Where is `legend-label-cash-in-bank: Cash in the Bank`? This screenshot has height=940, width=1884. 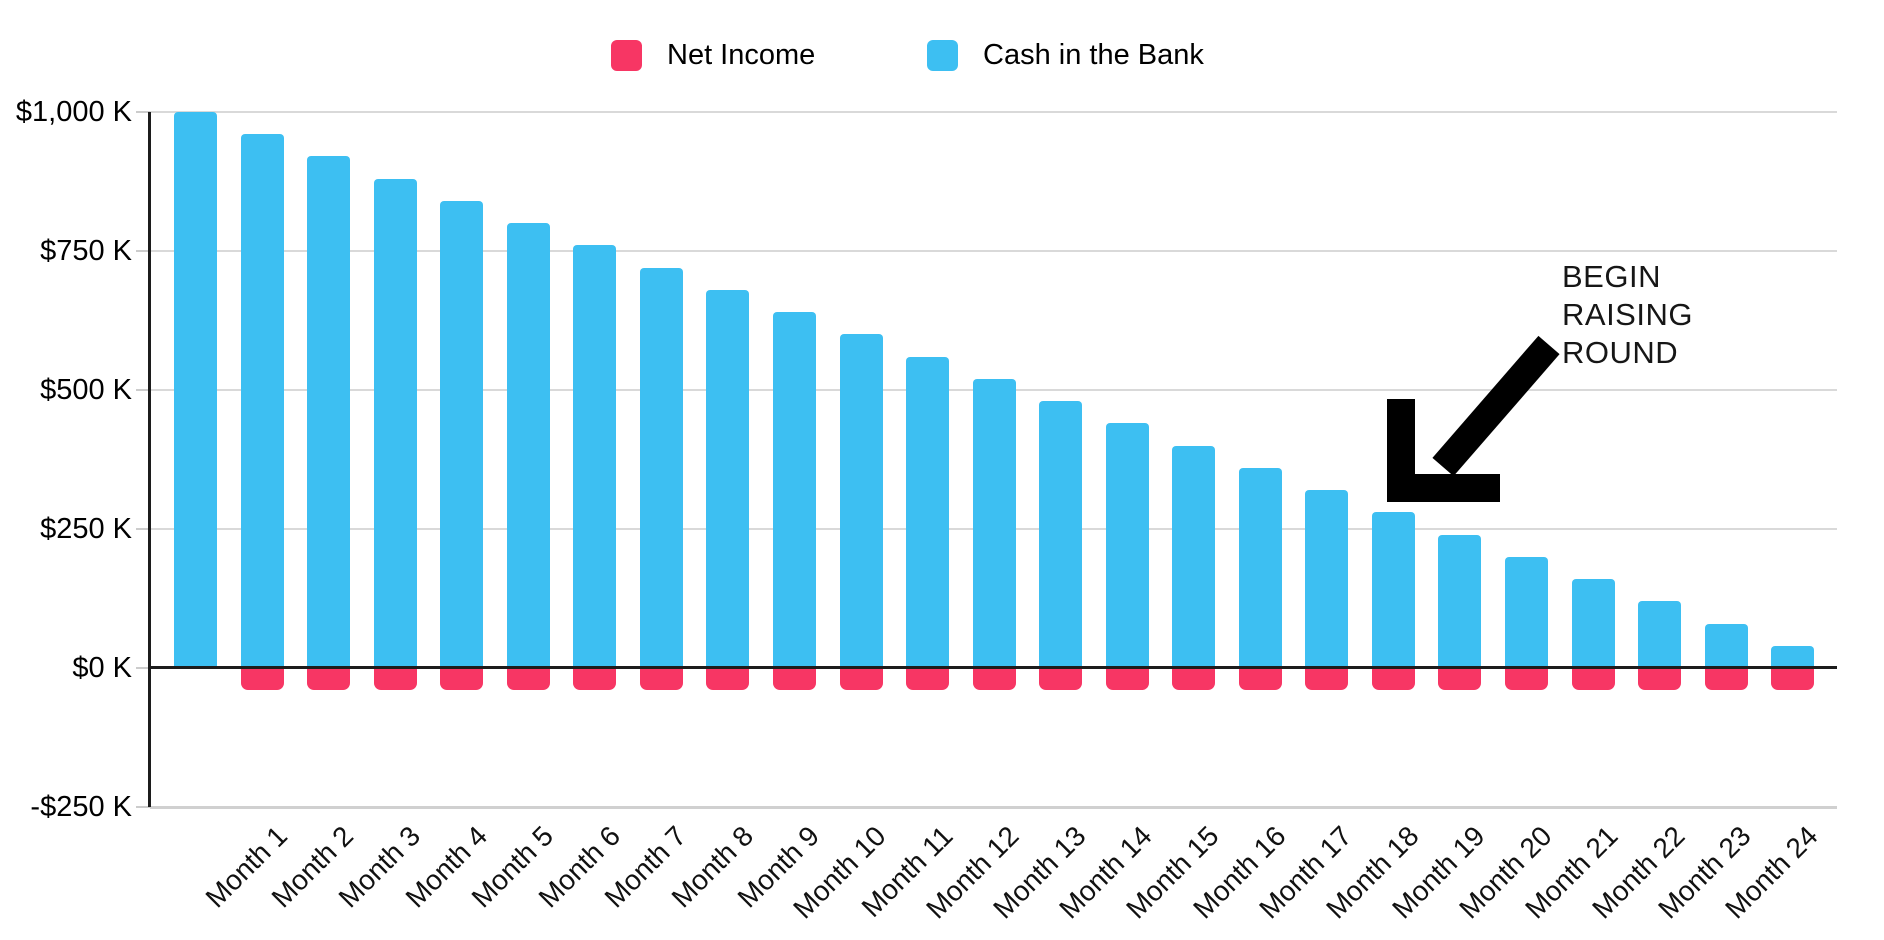 legend-label-cash-in-bank: Cash in the Bank is located at coordinates (1093, 54).